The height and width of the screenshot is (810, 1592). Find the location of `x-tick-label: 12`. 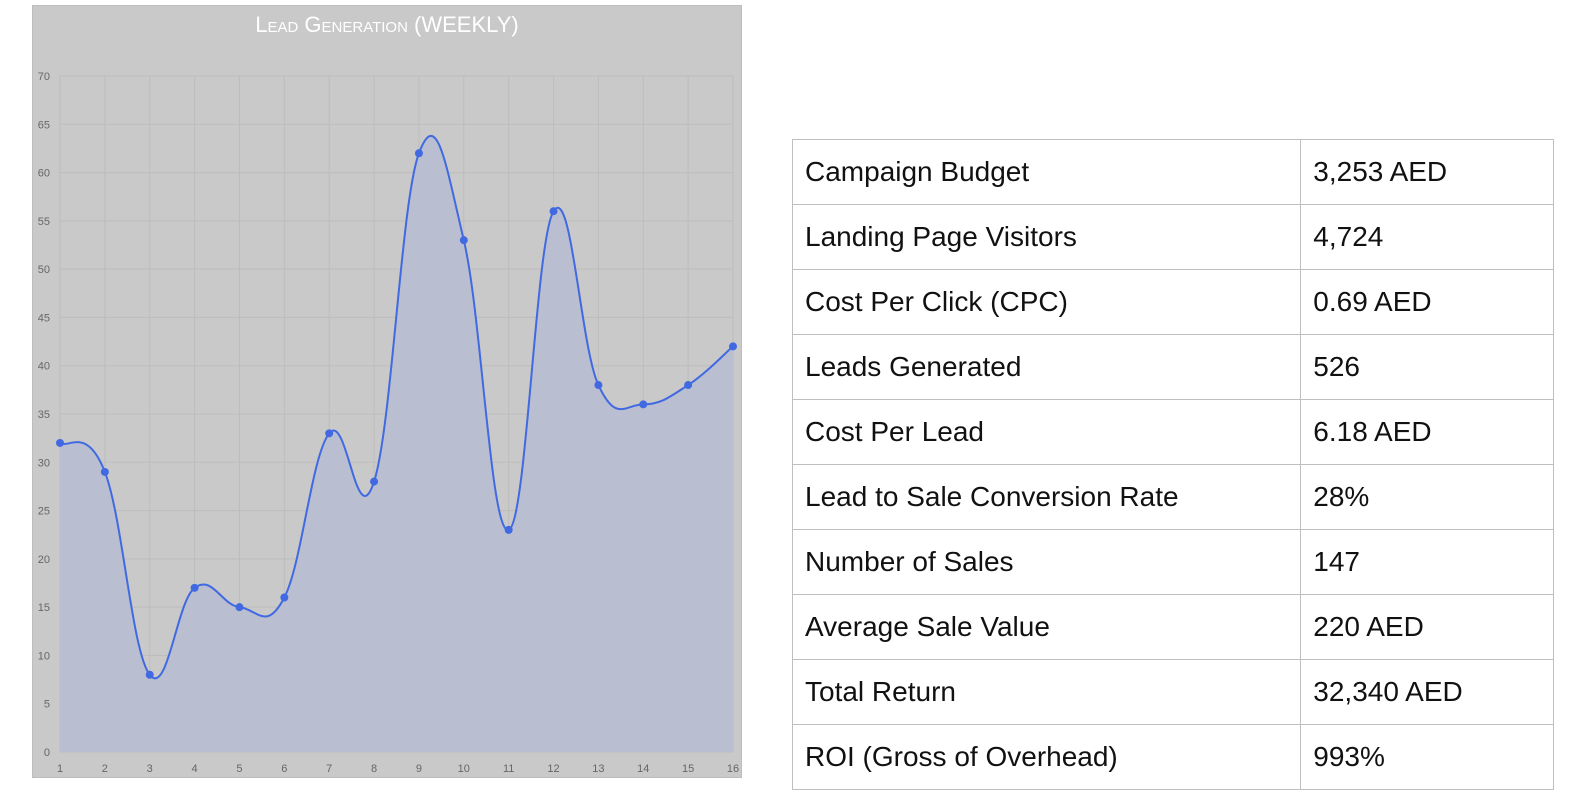

x-tick-label: 12 is located at coordinates (553, 769).